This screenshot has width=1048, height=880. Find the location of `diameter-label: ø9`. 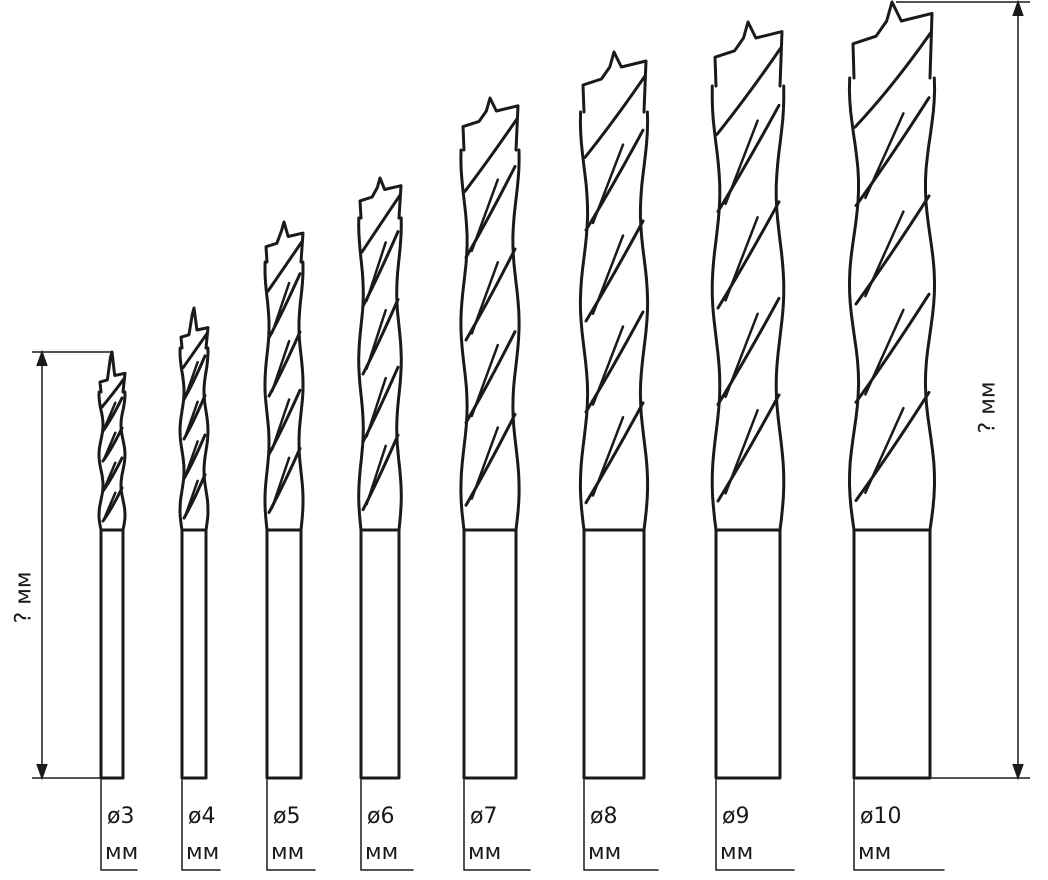

diameter-label: ø9 is located at coordinates (736, 816).